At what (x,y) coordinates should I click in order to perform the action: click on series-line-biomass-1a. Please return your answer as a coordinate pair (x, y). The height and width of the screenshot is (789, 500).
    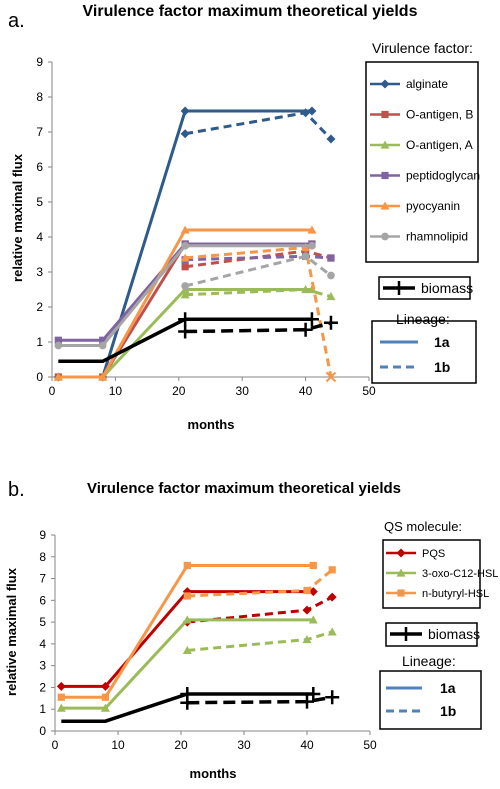
    Looking at the image, I should click on (187, 707).